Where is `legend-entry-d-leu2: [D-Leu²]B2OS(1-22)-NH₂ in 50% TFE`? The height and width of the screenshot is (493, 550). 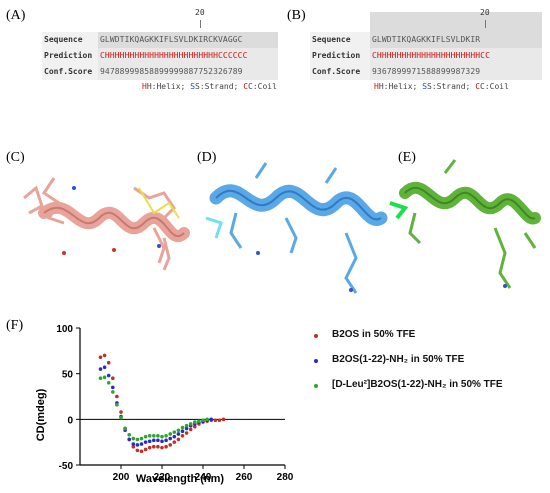 legend-entry-d-leu2: [D-Leu²]B2OS(1-22)-NH₂ in 50% TFE is located at coordinates (417, 384).